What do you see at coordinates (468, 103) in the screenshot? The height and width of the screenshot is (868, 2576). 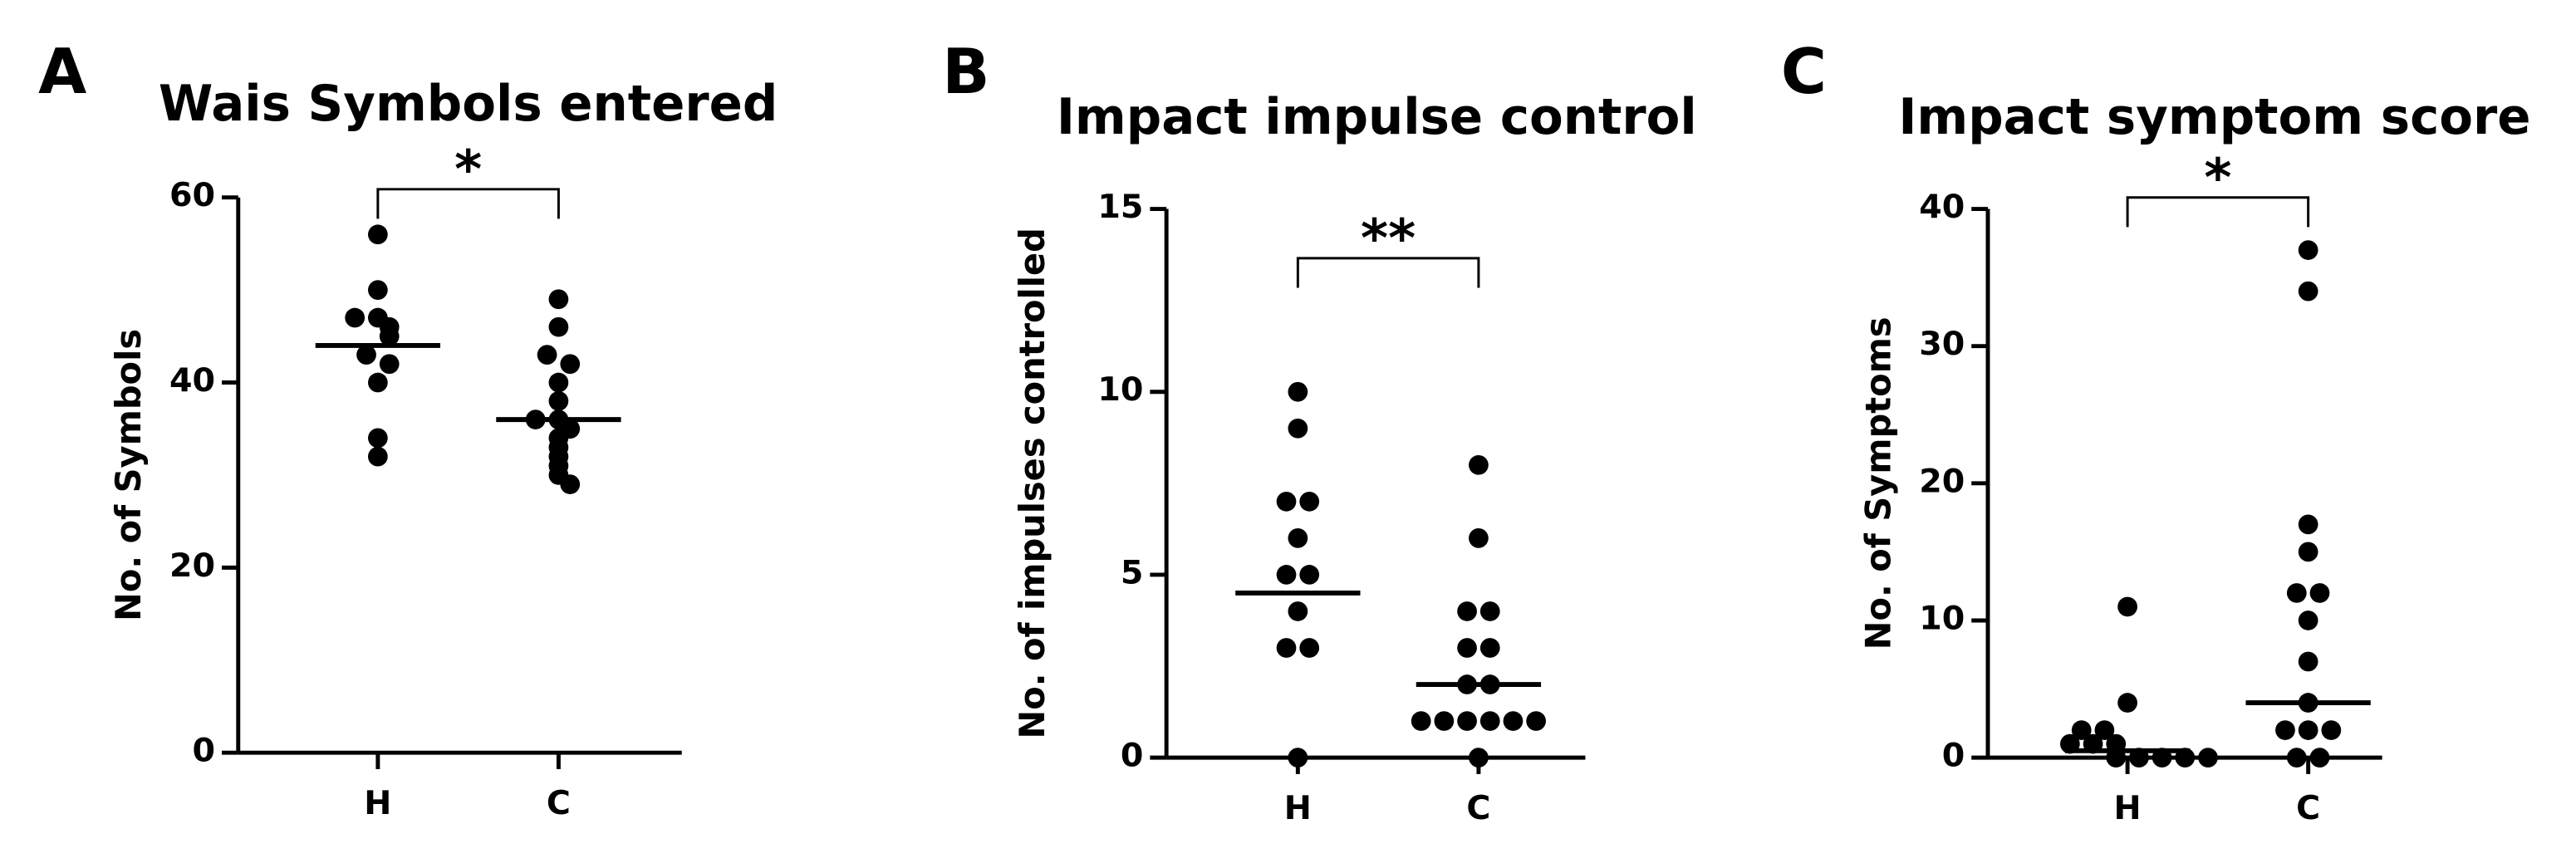 I see `chart-title: Wais Symbols entered` at bounding box center [468, 103].